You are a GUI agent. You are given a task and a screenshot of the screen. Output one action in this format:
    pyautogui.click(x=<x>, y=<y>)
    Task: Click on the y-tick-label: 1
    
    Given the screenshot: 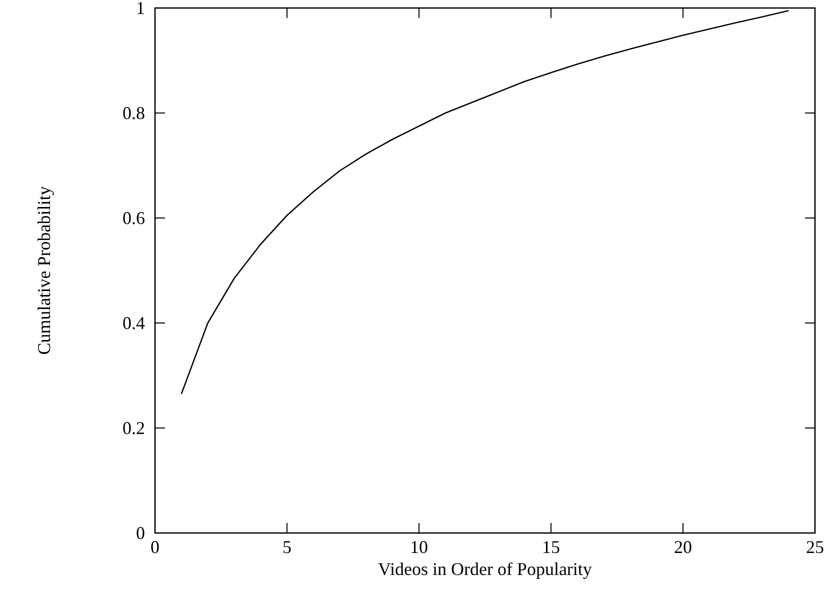 What is the action you would take?
    pyautogui.click(x=140, y=9)
    